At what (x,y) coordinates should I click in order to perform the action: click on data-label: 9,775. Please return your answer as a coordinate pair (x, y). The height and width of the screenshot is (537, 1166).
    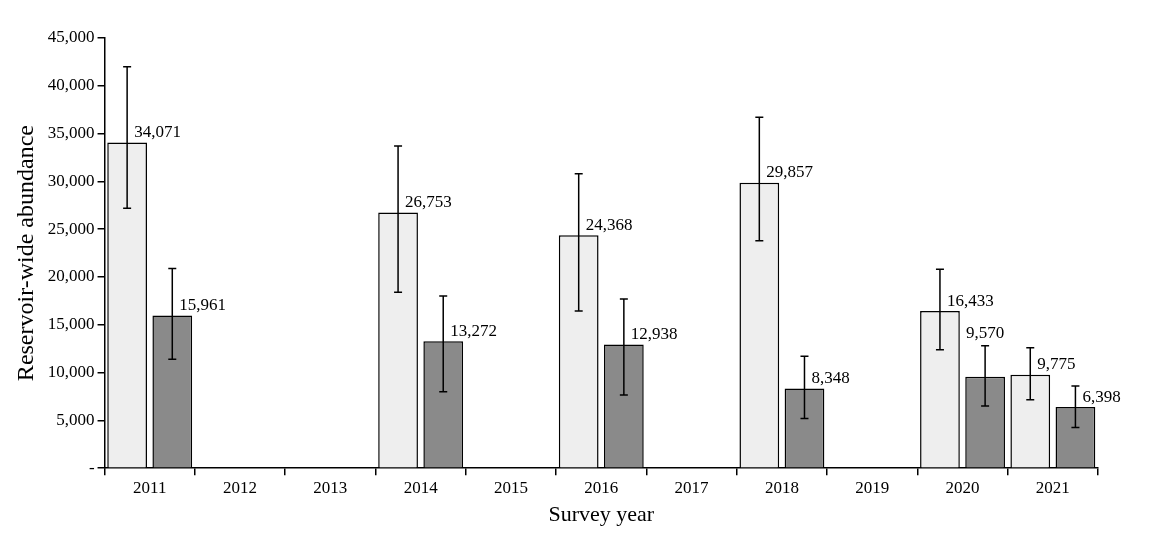
    Looking at the image, I should click on (1056, 364).